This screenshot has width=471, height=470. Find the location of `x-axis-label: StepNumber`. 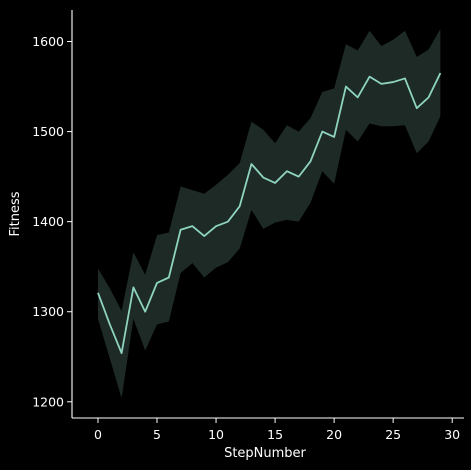

x-axis-label: StepNumber is located at coordinates (265, 453).